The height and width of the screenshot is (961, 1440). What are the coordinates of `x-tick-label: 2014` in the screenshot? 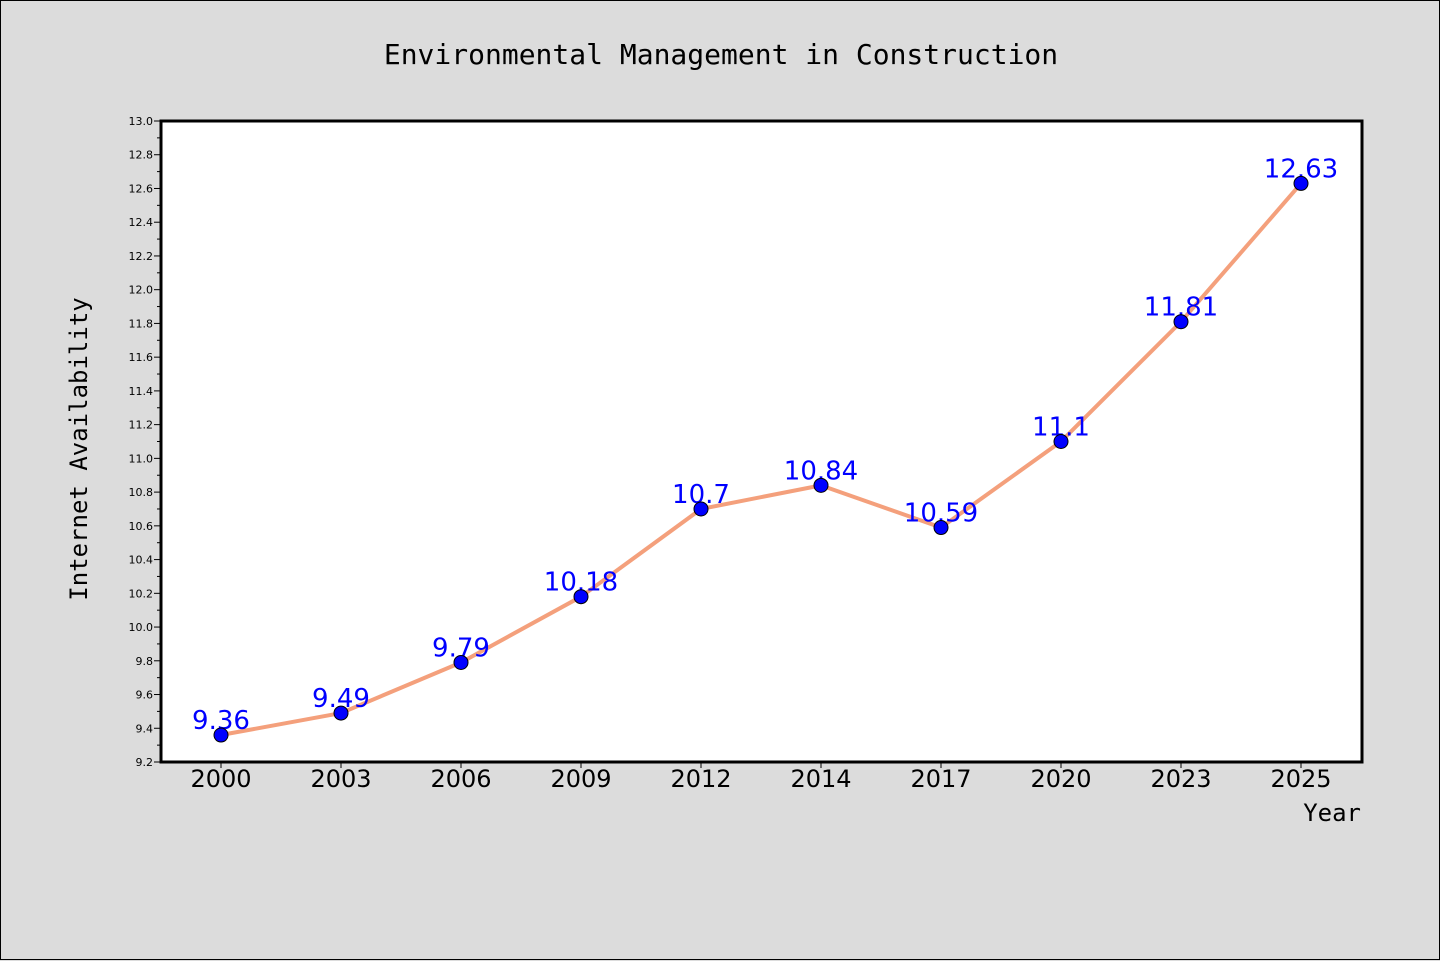 It's located at (820, 779).